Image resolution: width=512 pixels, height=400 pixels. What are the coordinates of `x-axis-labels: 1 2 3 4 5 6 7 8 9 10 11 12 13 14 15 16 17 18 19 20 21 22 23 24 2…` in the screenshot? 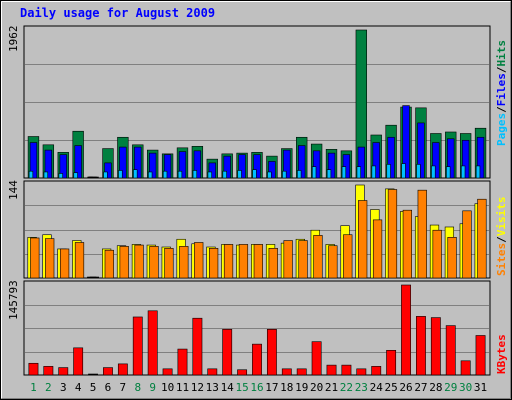 It's located at (258, 387).